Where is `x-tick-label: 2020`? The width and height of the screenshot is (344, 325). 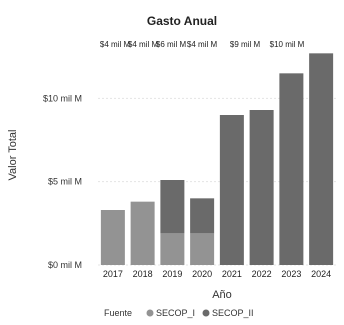 x-tick-label: 2020 is located at coordinates (202, 274).